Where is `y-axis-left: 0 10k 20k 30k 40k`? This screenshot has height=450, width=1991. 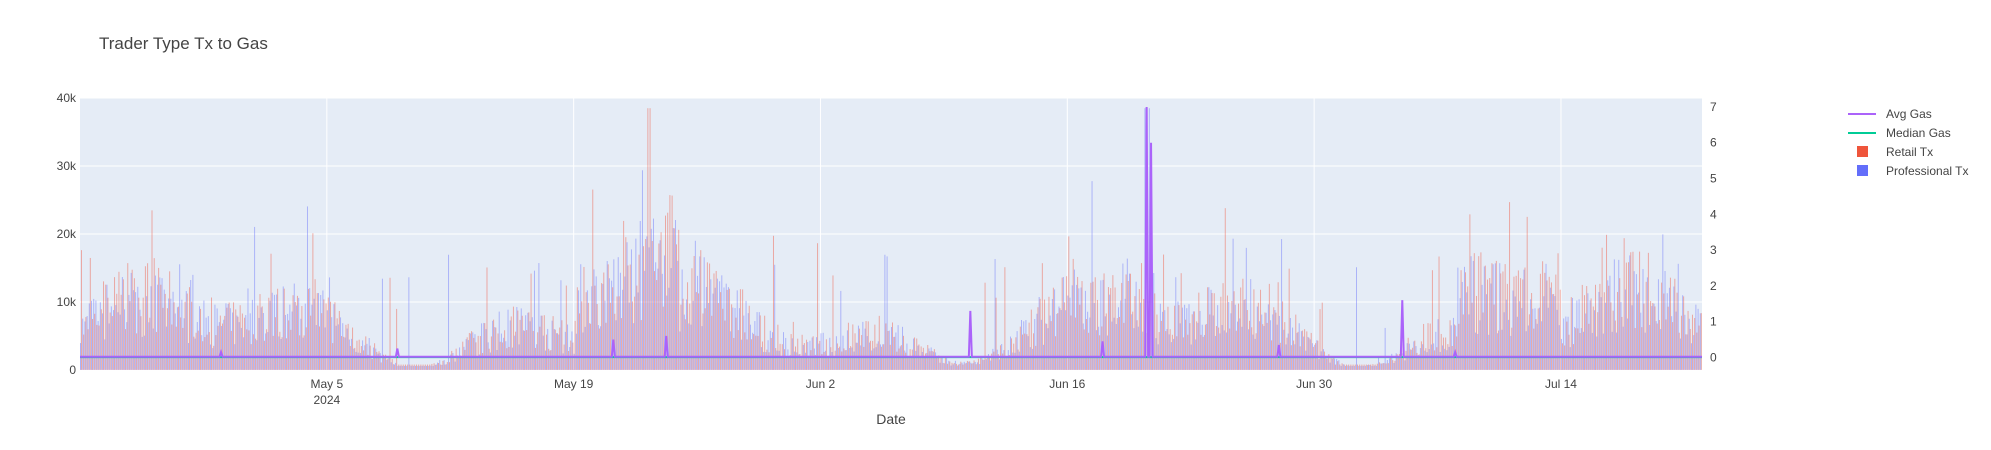
y-axis-left: 0 10k 20k 30k 40k is located at coordinates (67, 234).